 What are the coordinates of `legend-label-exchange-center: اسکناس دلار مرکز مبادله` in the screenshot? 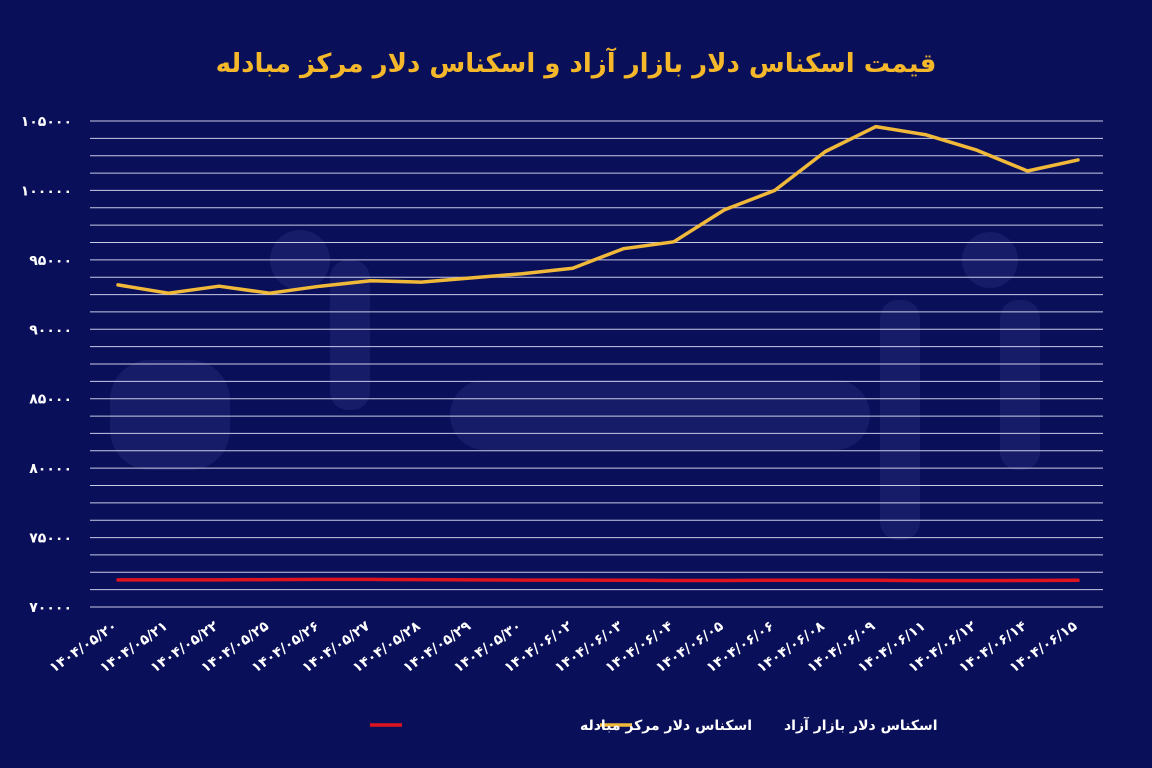 It's located at (666, 726).